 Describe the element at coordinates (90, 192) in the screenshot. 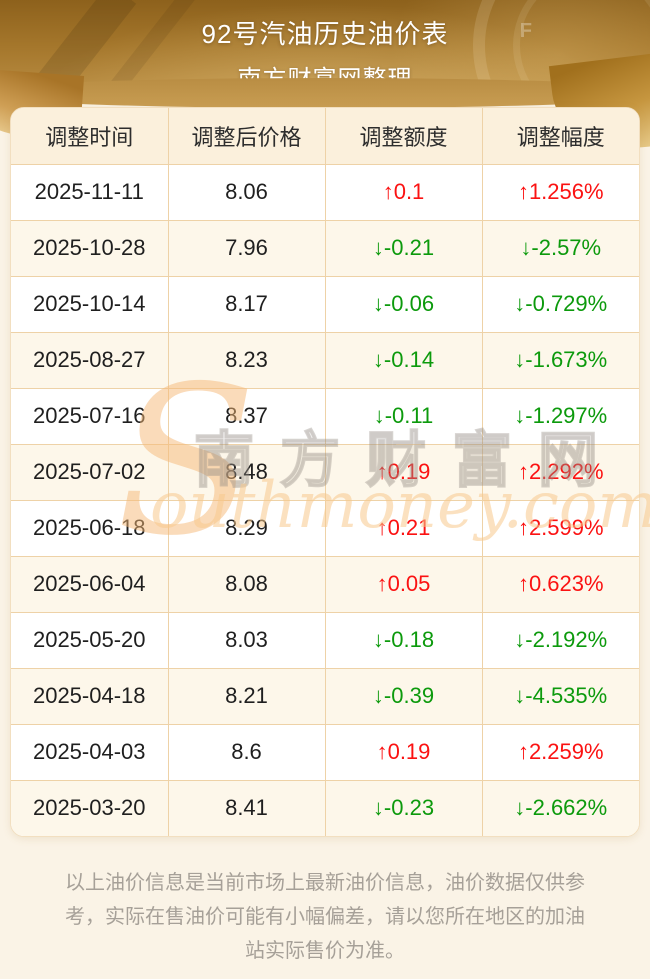

I see `date-cell: 2025-11-11` at that location.